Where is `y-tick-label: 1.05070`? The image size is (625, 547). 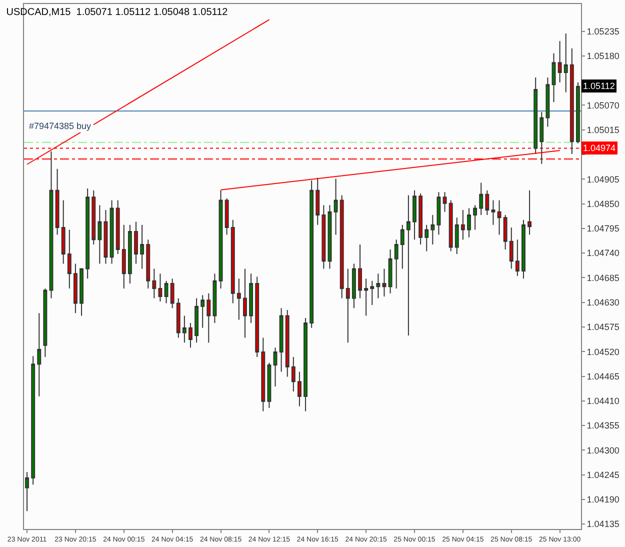
y-tick-label: 1.05070 is located at coordinates (603, 105).